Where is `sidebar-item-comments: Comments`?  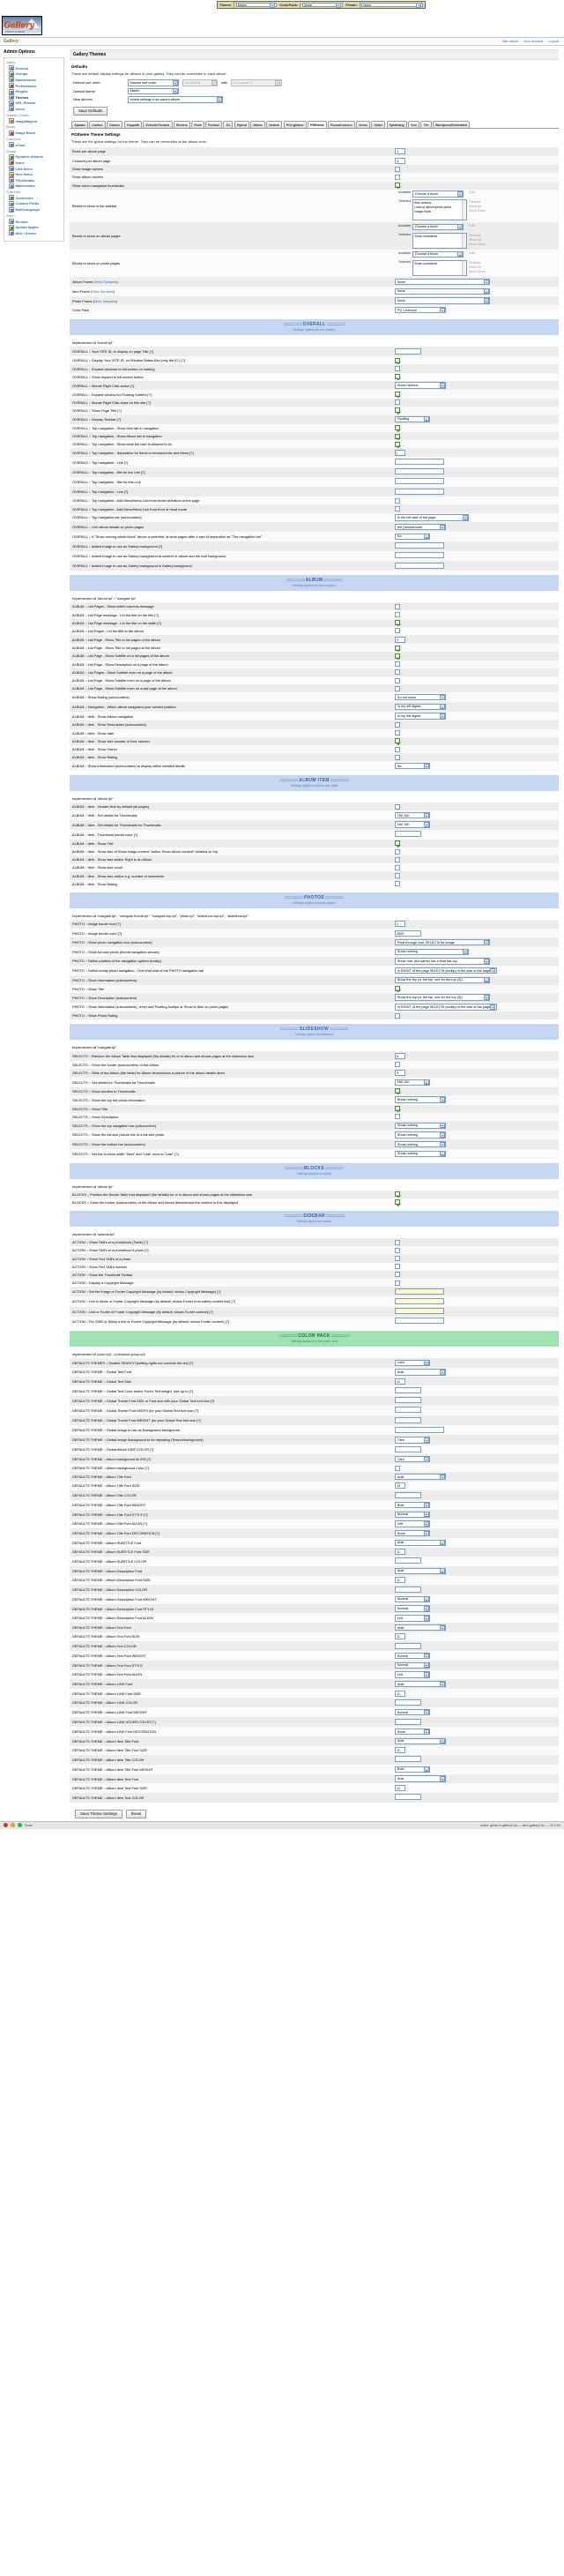 sidebar-item-comments: Comments is located at coordinates (34, 198).